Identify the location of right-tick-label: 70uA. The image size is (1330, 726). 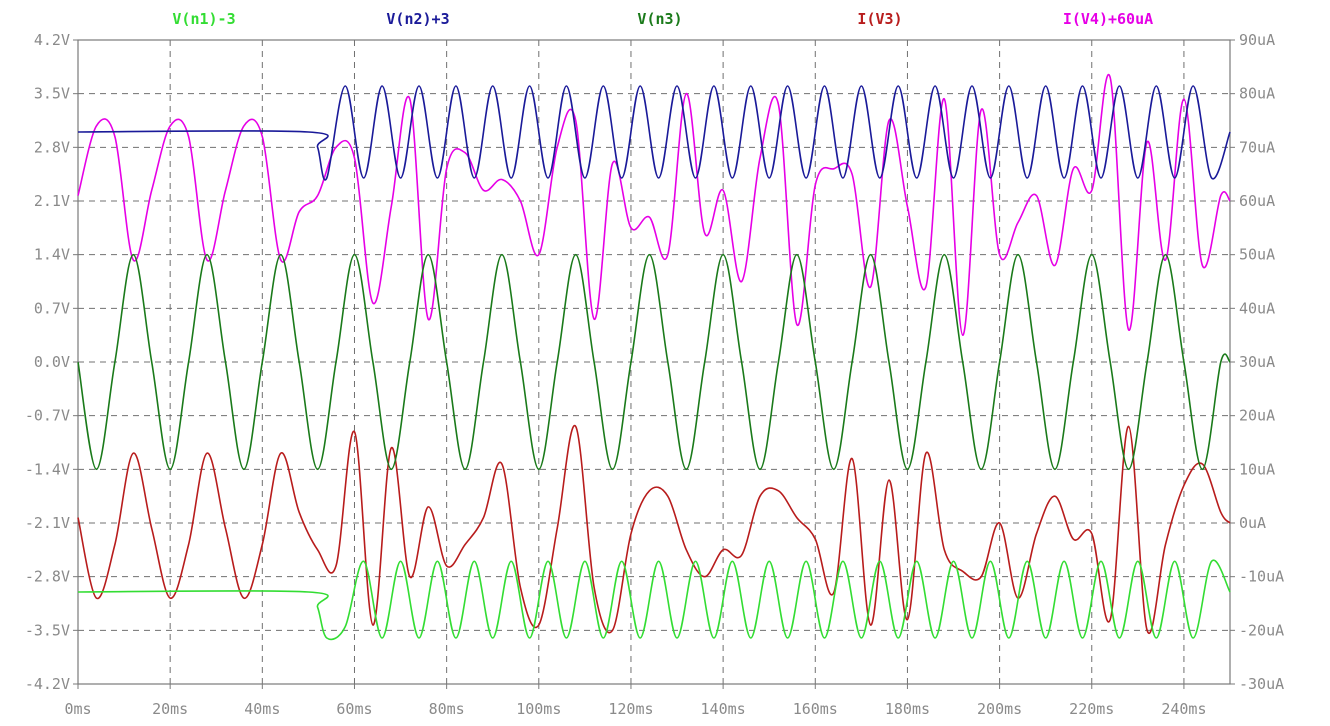
(1257, 147).